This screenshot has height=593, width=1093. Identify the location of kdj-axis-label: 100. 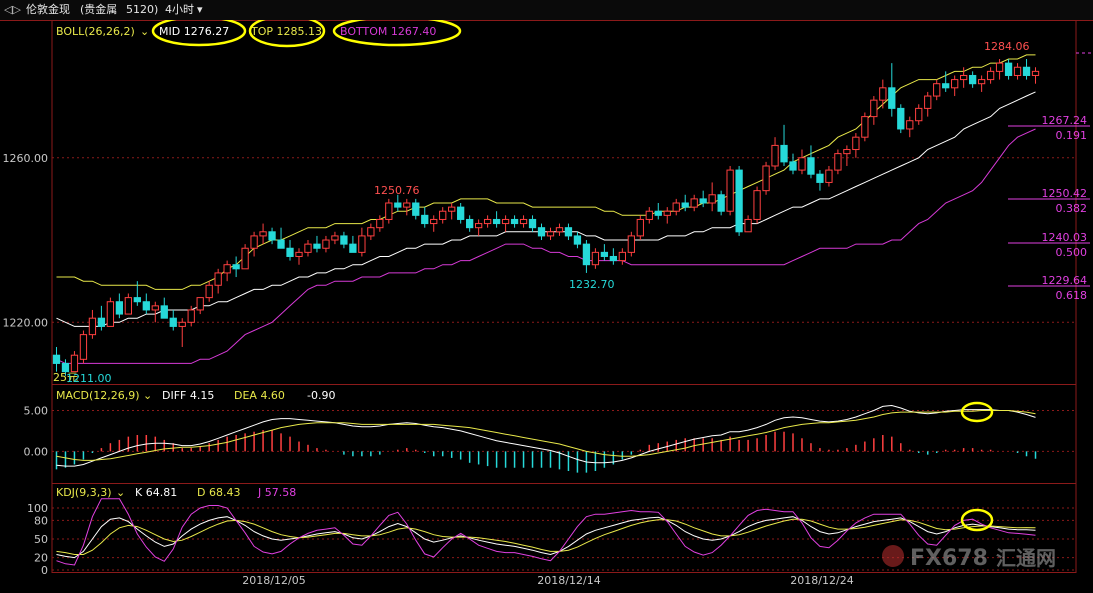
(37, 508).